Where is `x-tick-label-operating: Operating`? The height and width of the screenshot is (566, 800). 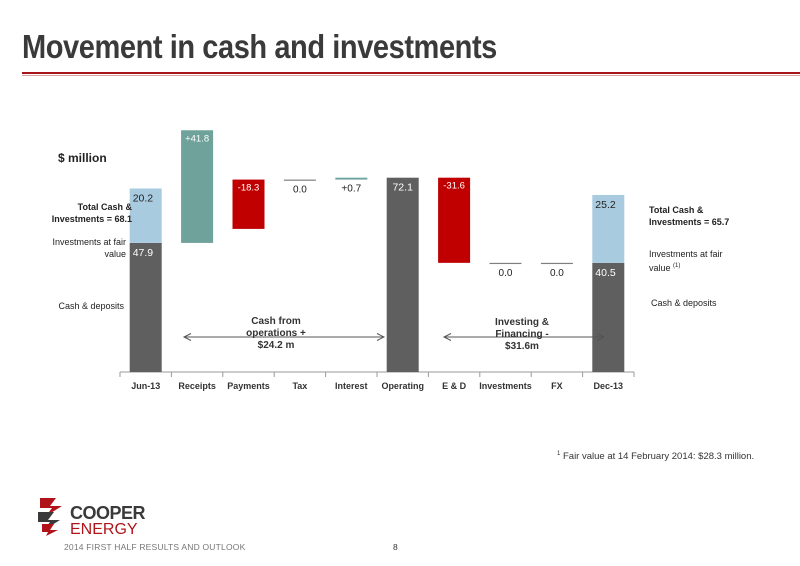
x-tick-label-operating: Operating is located at coordinates (402, 386).